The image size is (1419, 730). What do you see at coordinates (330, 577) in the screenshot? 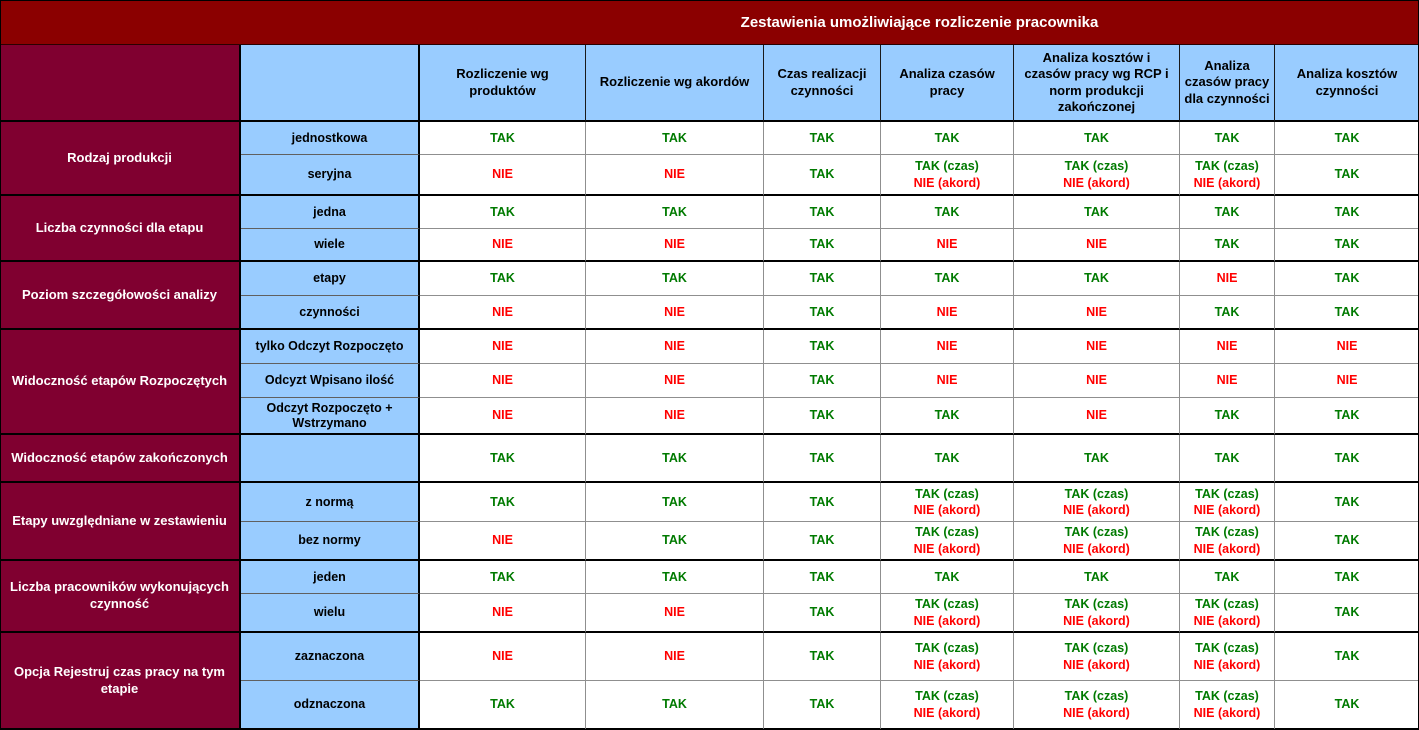
I see `row-sublabel: jeden` at bounding box center [330, 577].